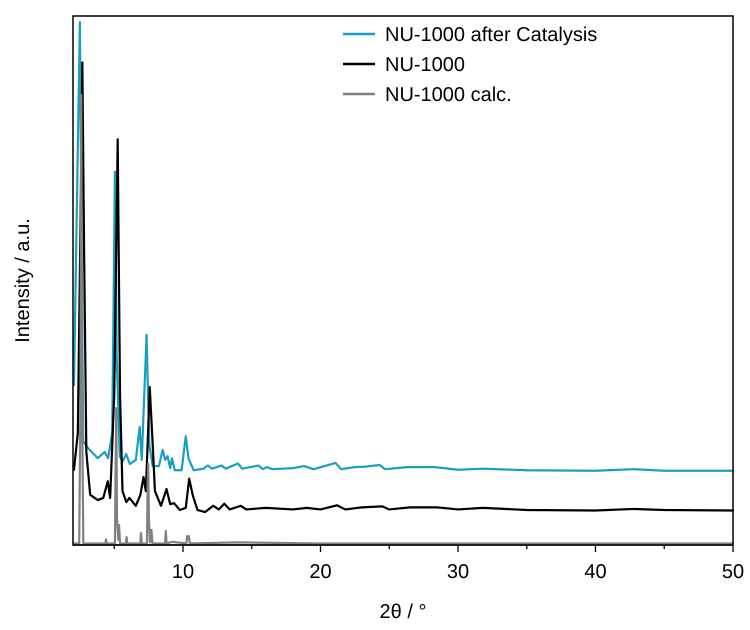 The image size is (750, 630). What do you see at coordinates (403, 612) in the screenshot?
I see `x-axis-title: 2θ / °` at bounding box center [403, 612].